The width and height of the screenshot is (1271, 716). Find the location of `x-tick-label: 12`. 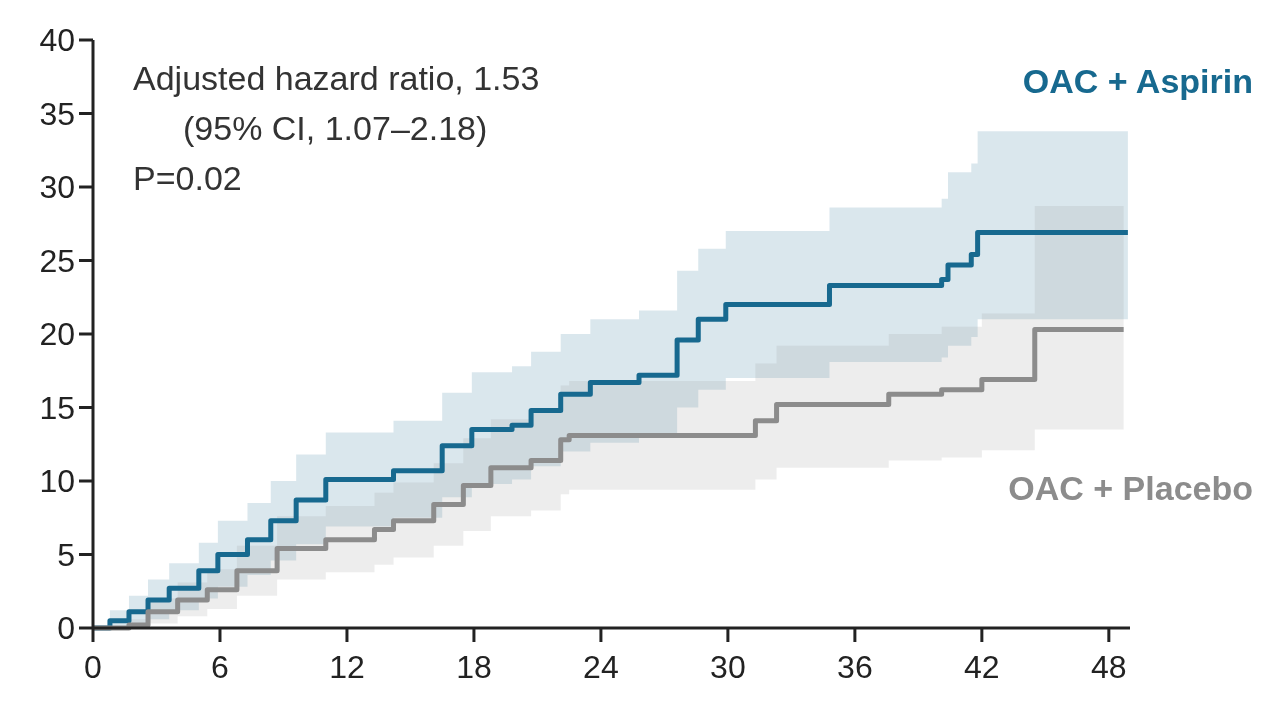

x-tick-label: 12 is located at coordinates (347, 667).